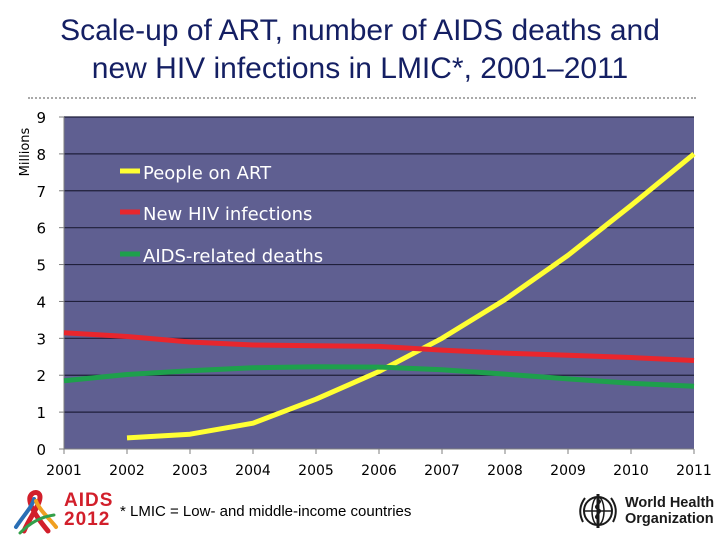 Image resolution: width=720 pixels, height=540 pixels. I want to click on y-tick-label-8: 8, so click(41, 155).